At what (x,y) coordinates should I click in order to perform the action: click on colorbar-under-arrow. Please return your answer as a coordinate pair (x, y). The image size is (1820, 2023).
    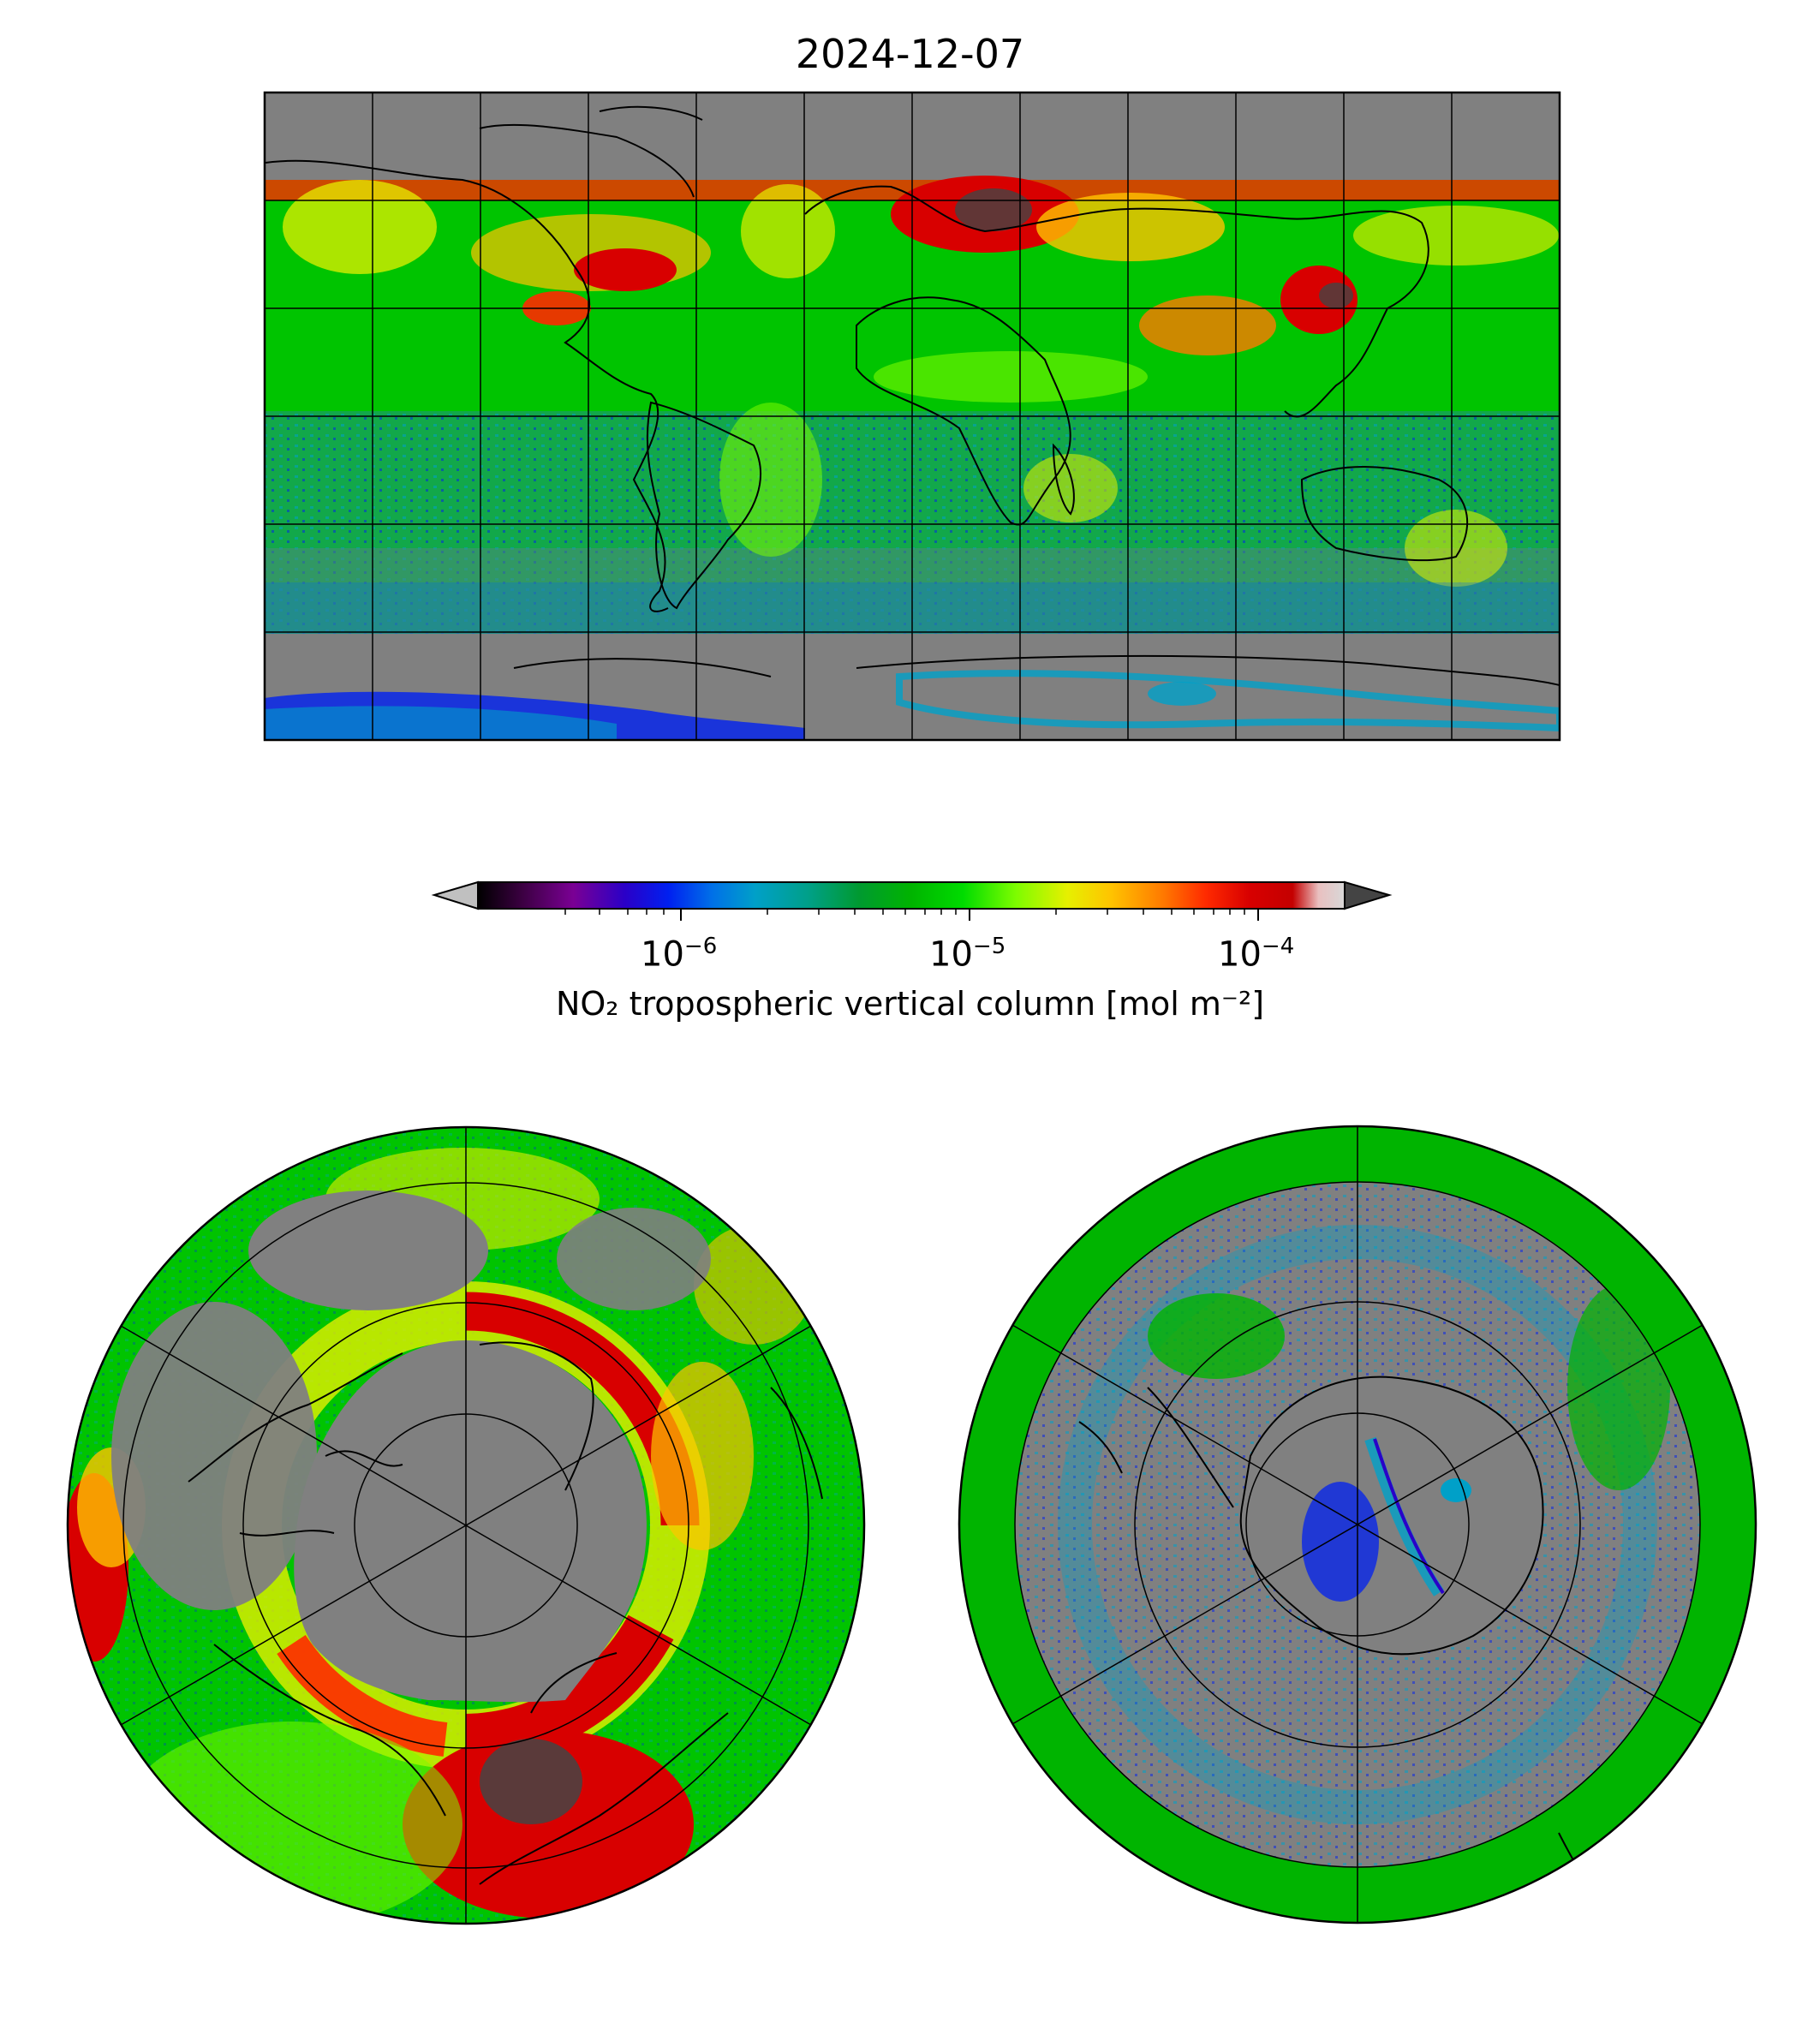
    Looking at the image, I should click on (455, 895).